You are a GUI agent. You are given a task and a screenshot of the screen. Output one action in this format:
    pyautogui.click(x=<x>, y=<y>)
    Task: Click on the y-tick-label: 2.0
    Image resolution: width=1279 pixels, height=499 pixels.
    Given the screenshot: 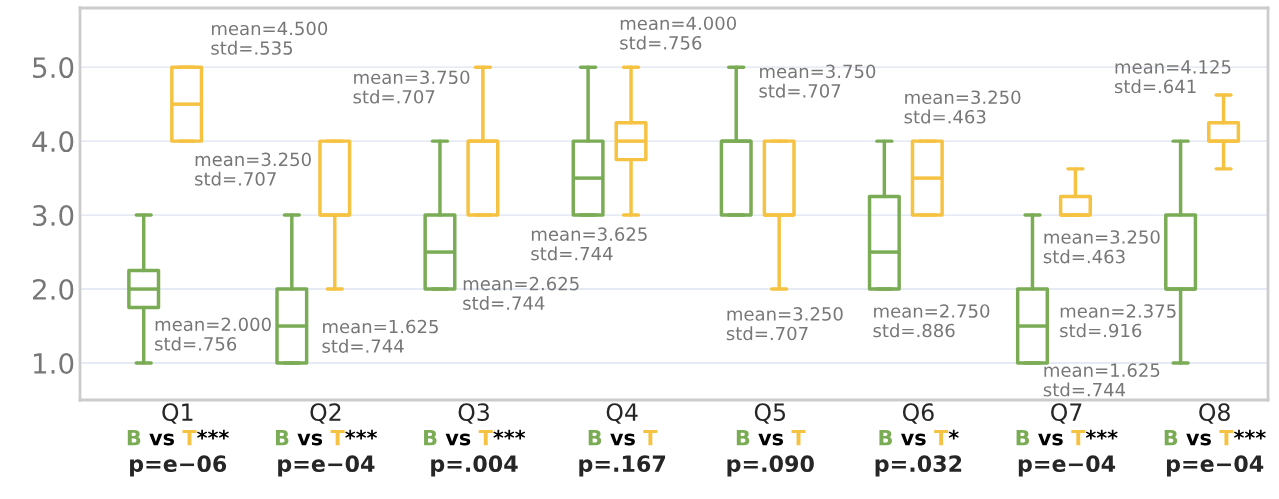 What is the action you would take?
    pyautogui.click(x=53, y=289)
    